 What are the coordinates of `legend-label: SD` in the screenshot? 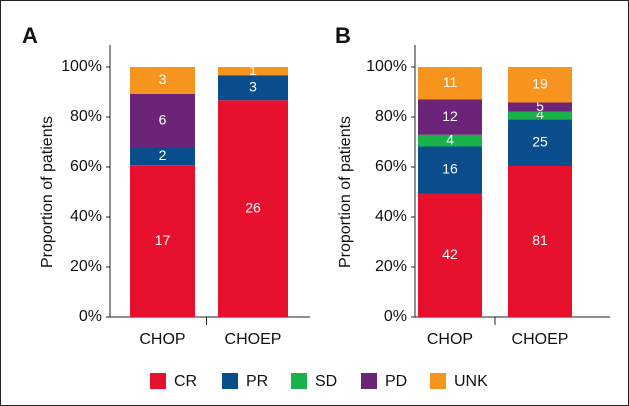 It's located at (326, 381).